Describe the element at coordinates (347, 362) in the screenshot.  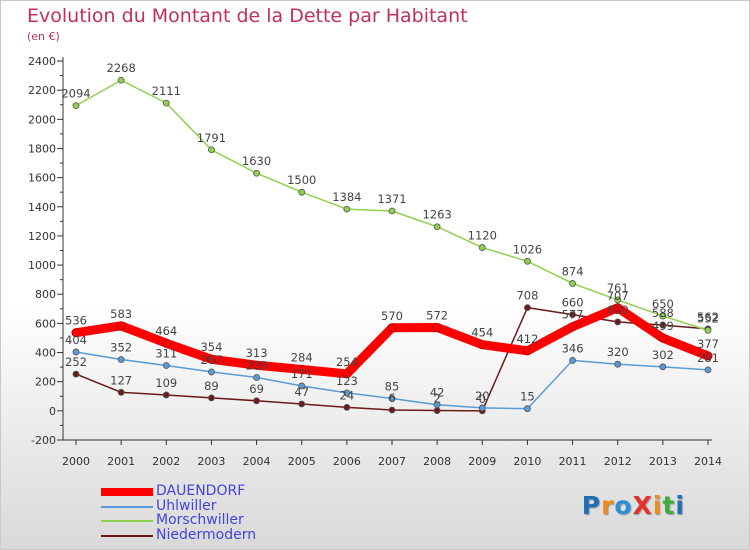
I see `data-label: 254` at that location.